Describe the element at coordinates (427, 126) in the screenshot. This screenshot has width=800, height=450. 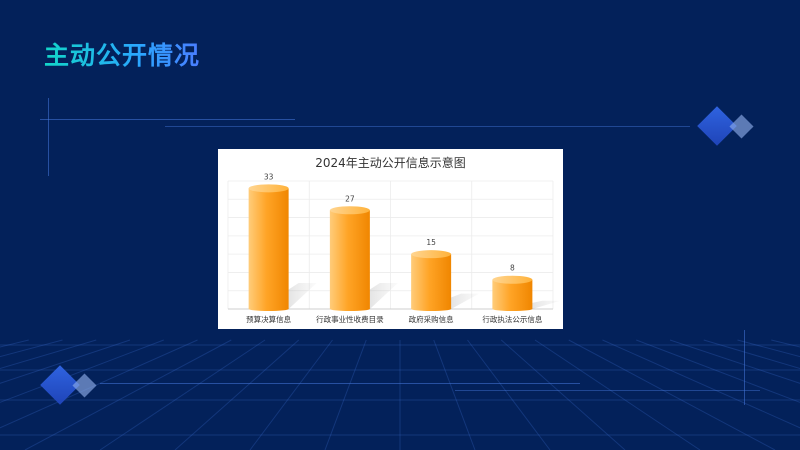
I see `top-right-horizontal-line` at that location.